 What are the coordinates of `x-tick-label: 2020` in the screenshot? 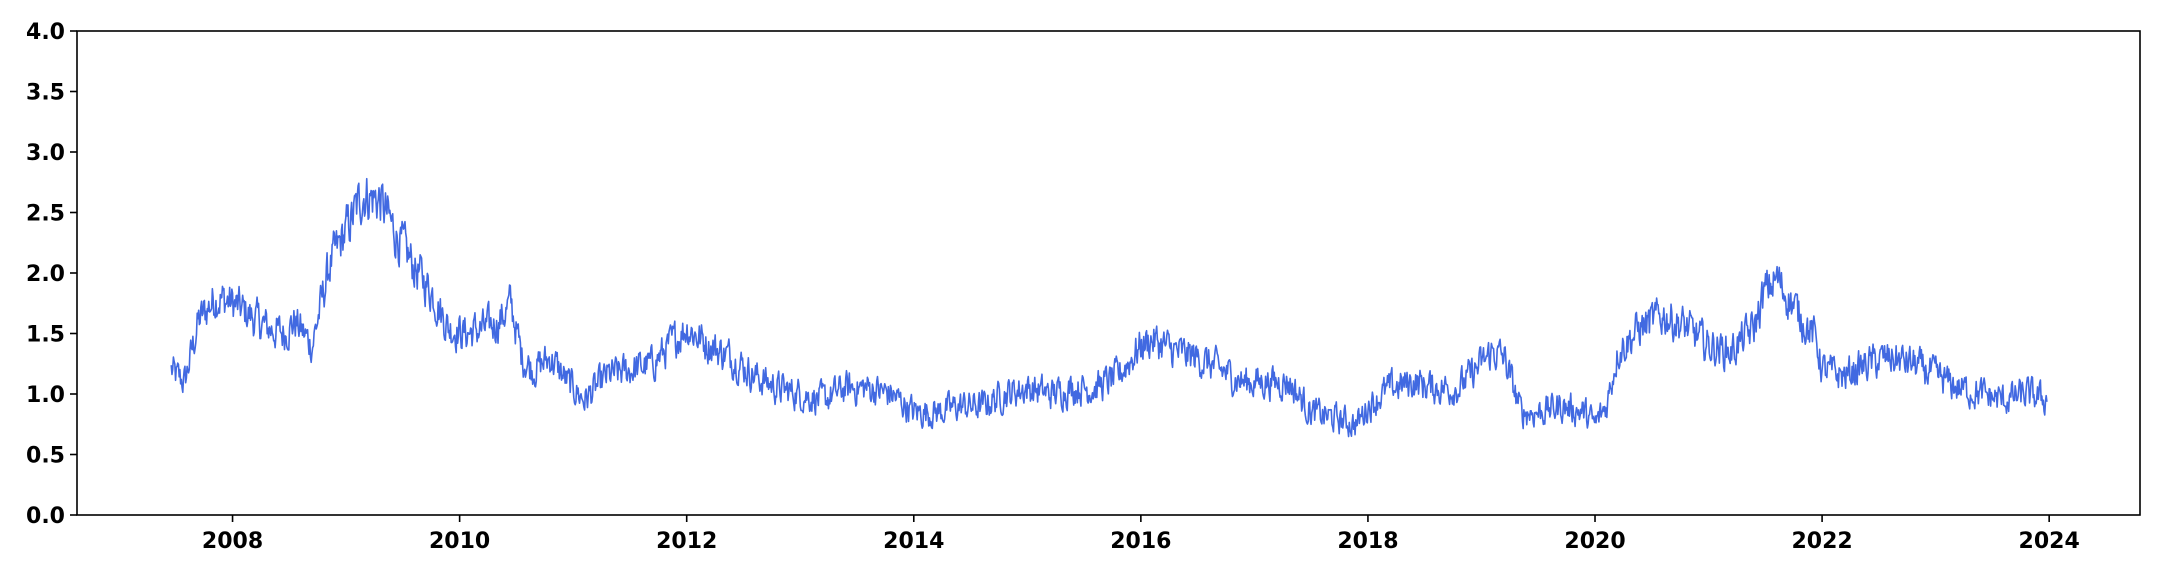 It's located at (1594, 541).